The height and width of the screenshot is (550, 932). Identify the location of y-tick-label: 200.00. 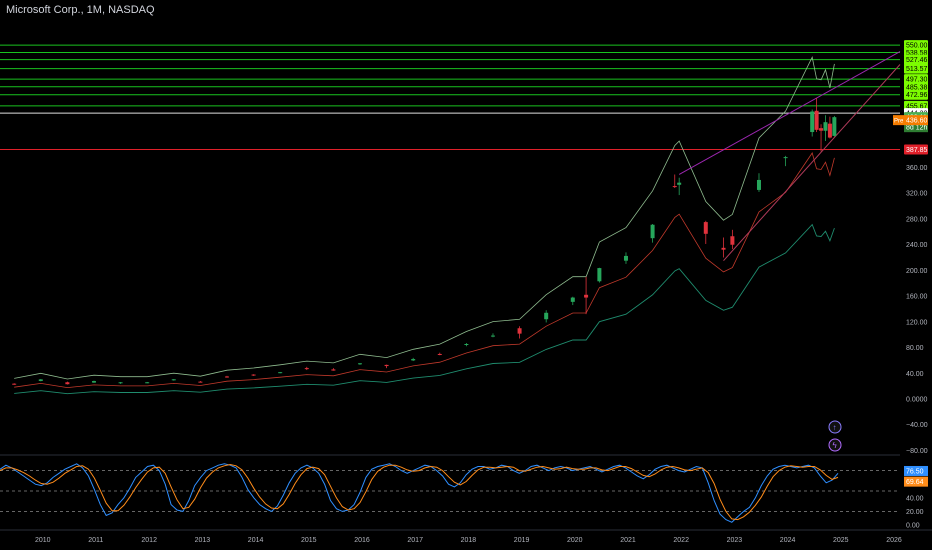
(917, 271).